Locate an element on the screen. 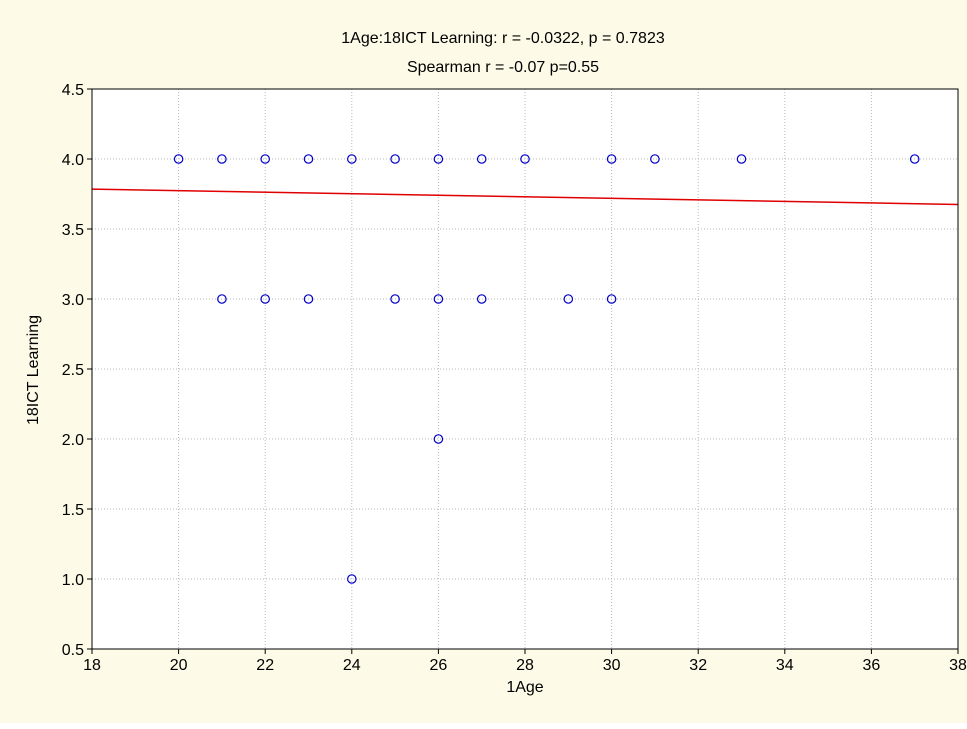 This screenshot has height=729, width=967. y-tick-label: 2.5 is located at coordinates (73, 370).